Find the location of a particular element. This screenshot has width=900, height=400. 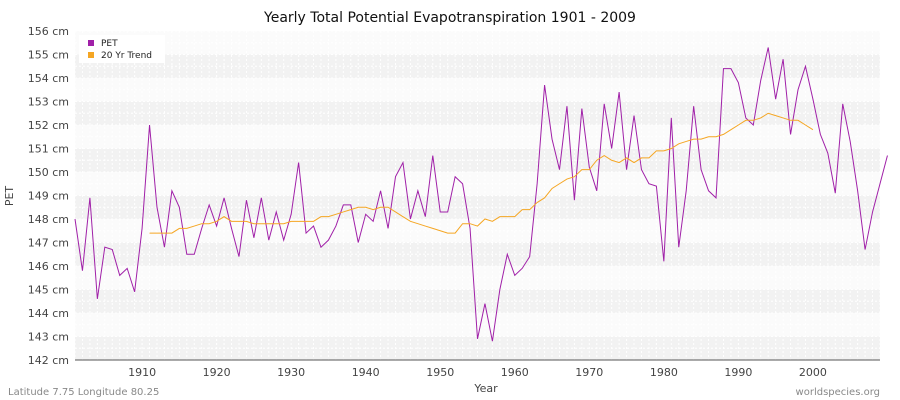

y-tick-label: 154 cm is located at coordinates (48, 78).